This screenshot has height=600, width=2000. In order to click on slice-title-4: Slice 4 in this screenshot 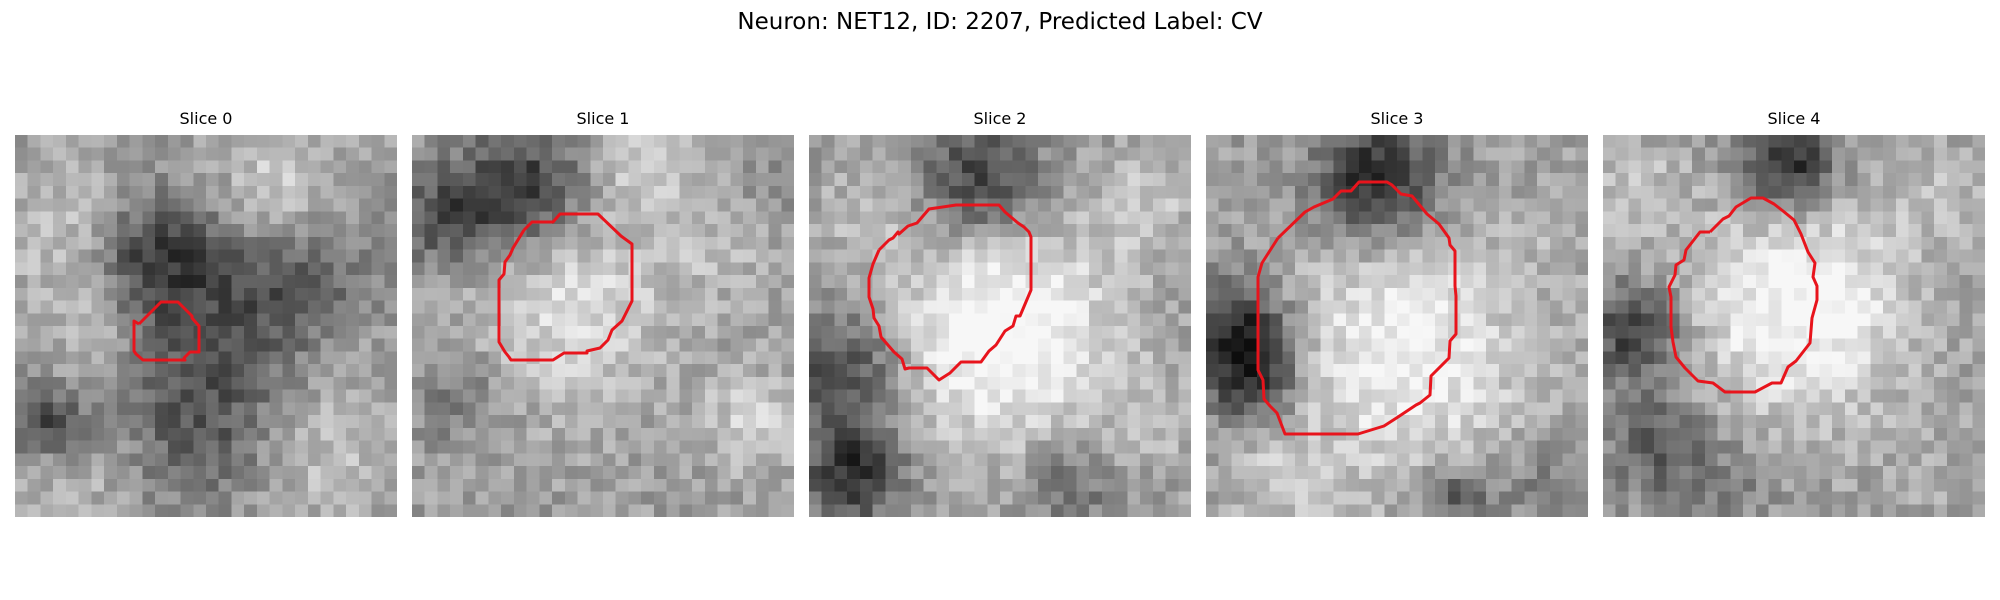, I will do `click(1794, 118)`.